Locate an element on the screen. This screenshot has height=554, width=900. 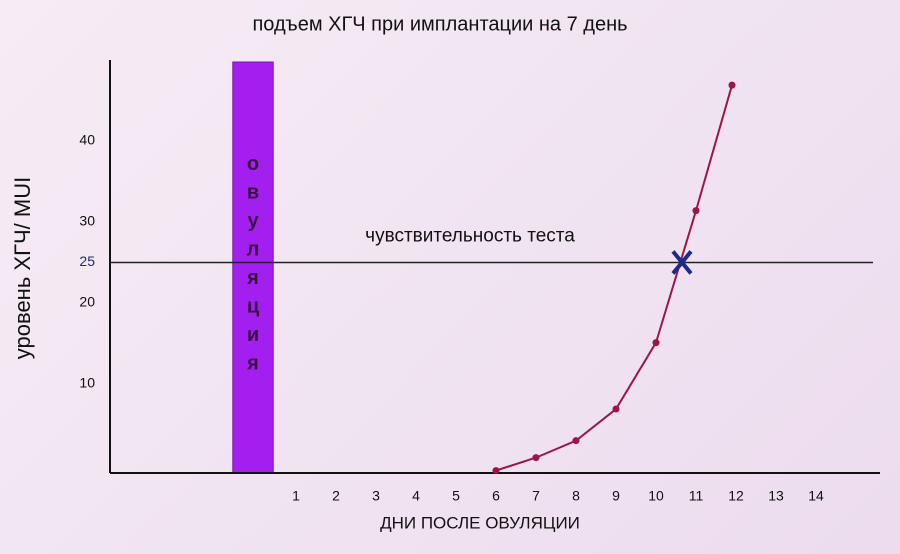
x-tick-label: 3 is located at coordinates (376, 496).